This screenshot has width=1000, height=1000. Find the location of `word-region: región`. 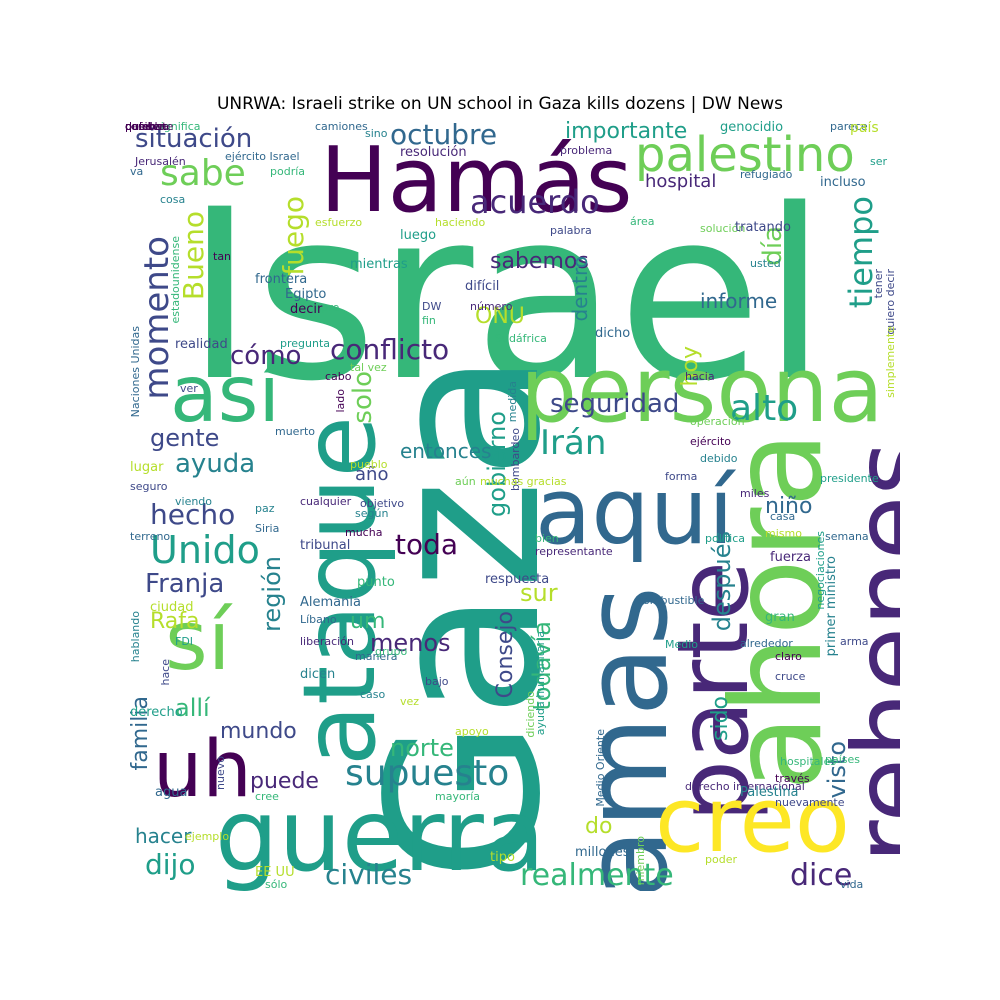

word-region: región is located at coordinates (272, 594).